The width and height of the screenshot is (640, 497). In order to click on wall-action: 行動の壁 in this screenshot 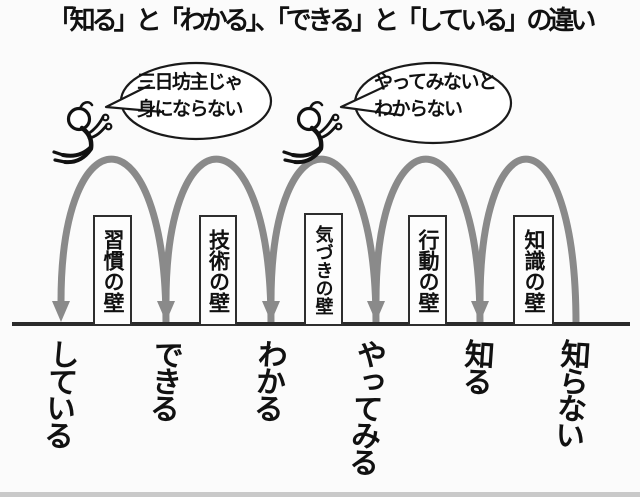, I will do `click(427, 270)`.